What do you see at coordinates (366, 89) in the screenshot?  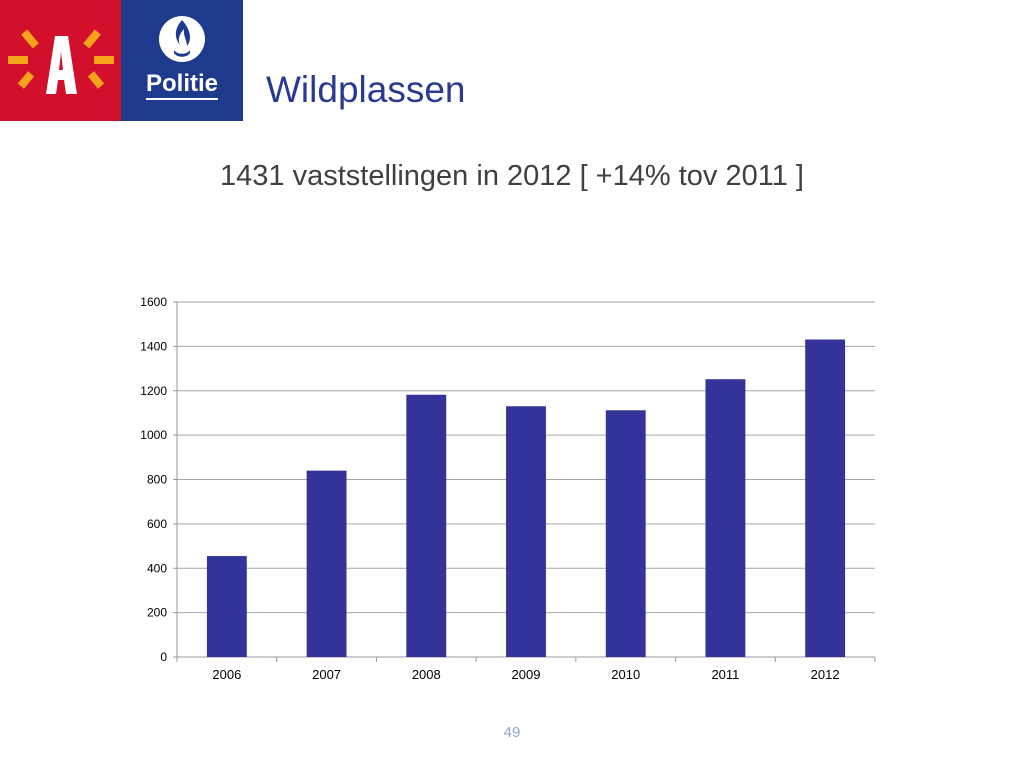 I see `slide-title: Wildplassen` at bounding box center [366, 89].